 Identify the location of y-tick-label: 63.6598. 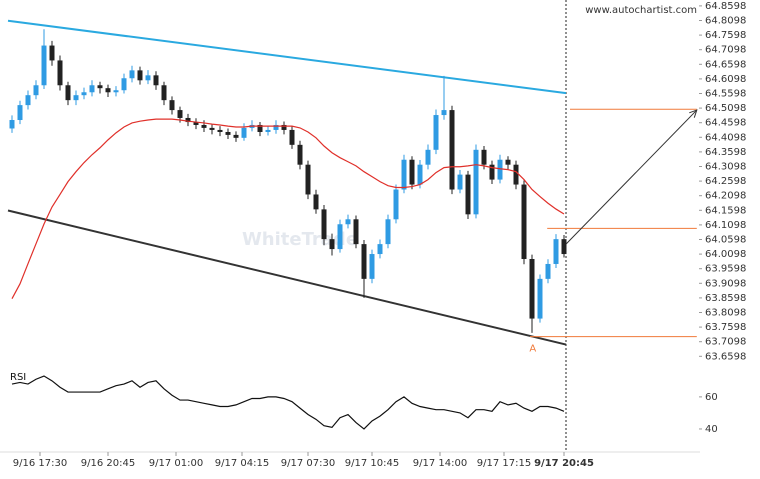
(725, 356).